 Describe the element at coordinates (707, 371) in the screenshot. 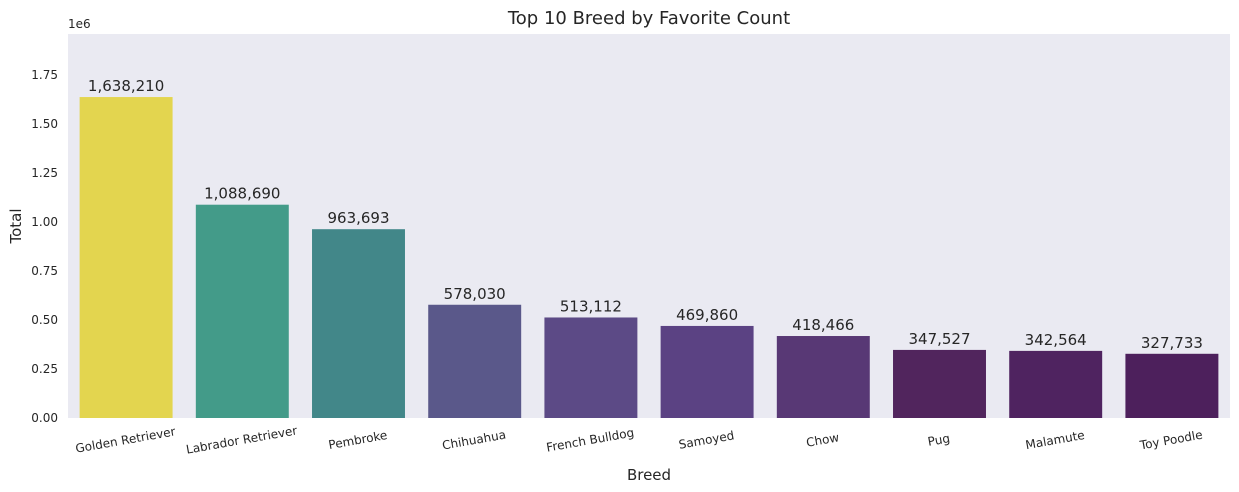

I see `bar-samoyed` at that location.